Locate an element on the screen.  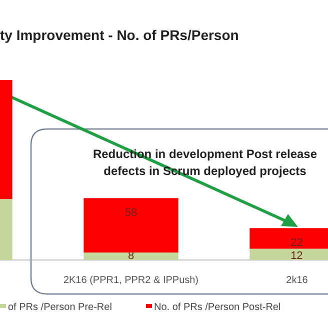
data-label: 58 is located at coordinates (131, 213).